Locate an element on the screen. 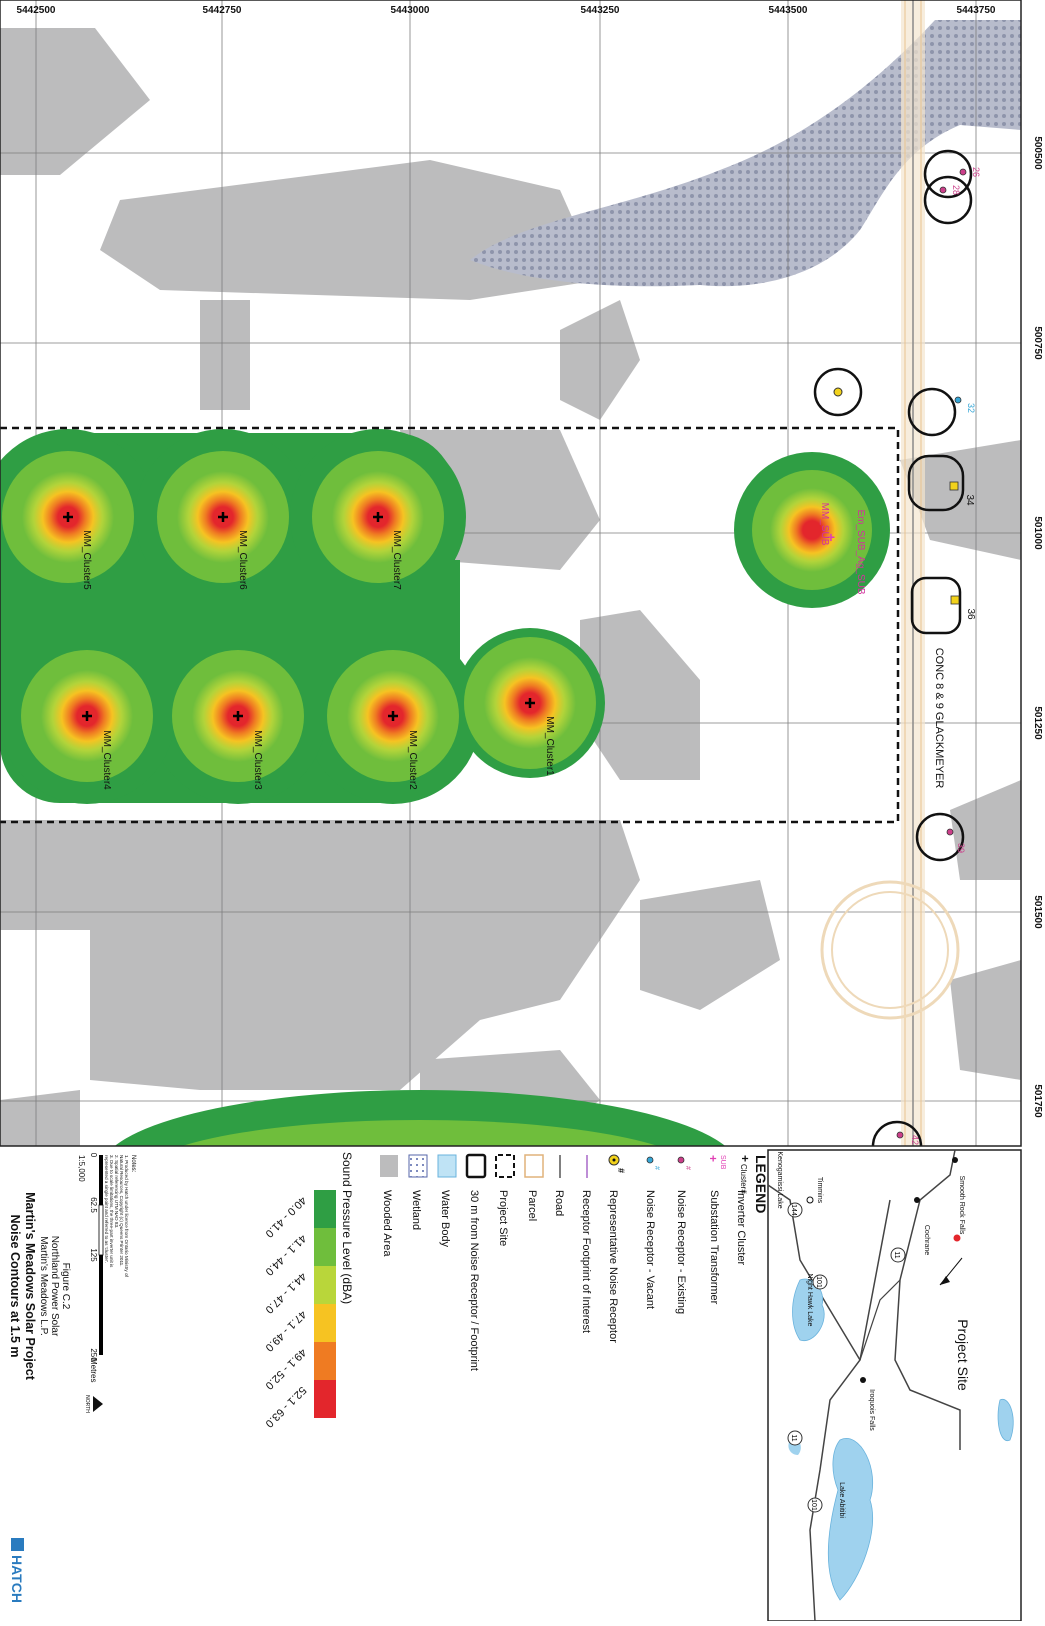 The width and height of the screenshot is (1045, 1626). cluster-label: MM_Cluster3 is located at coordinates (257, 760).